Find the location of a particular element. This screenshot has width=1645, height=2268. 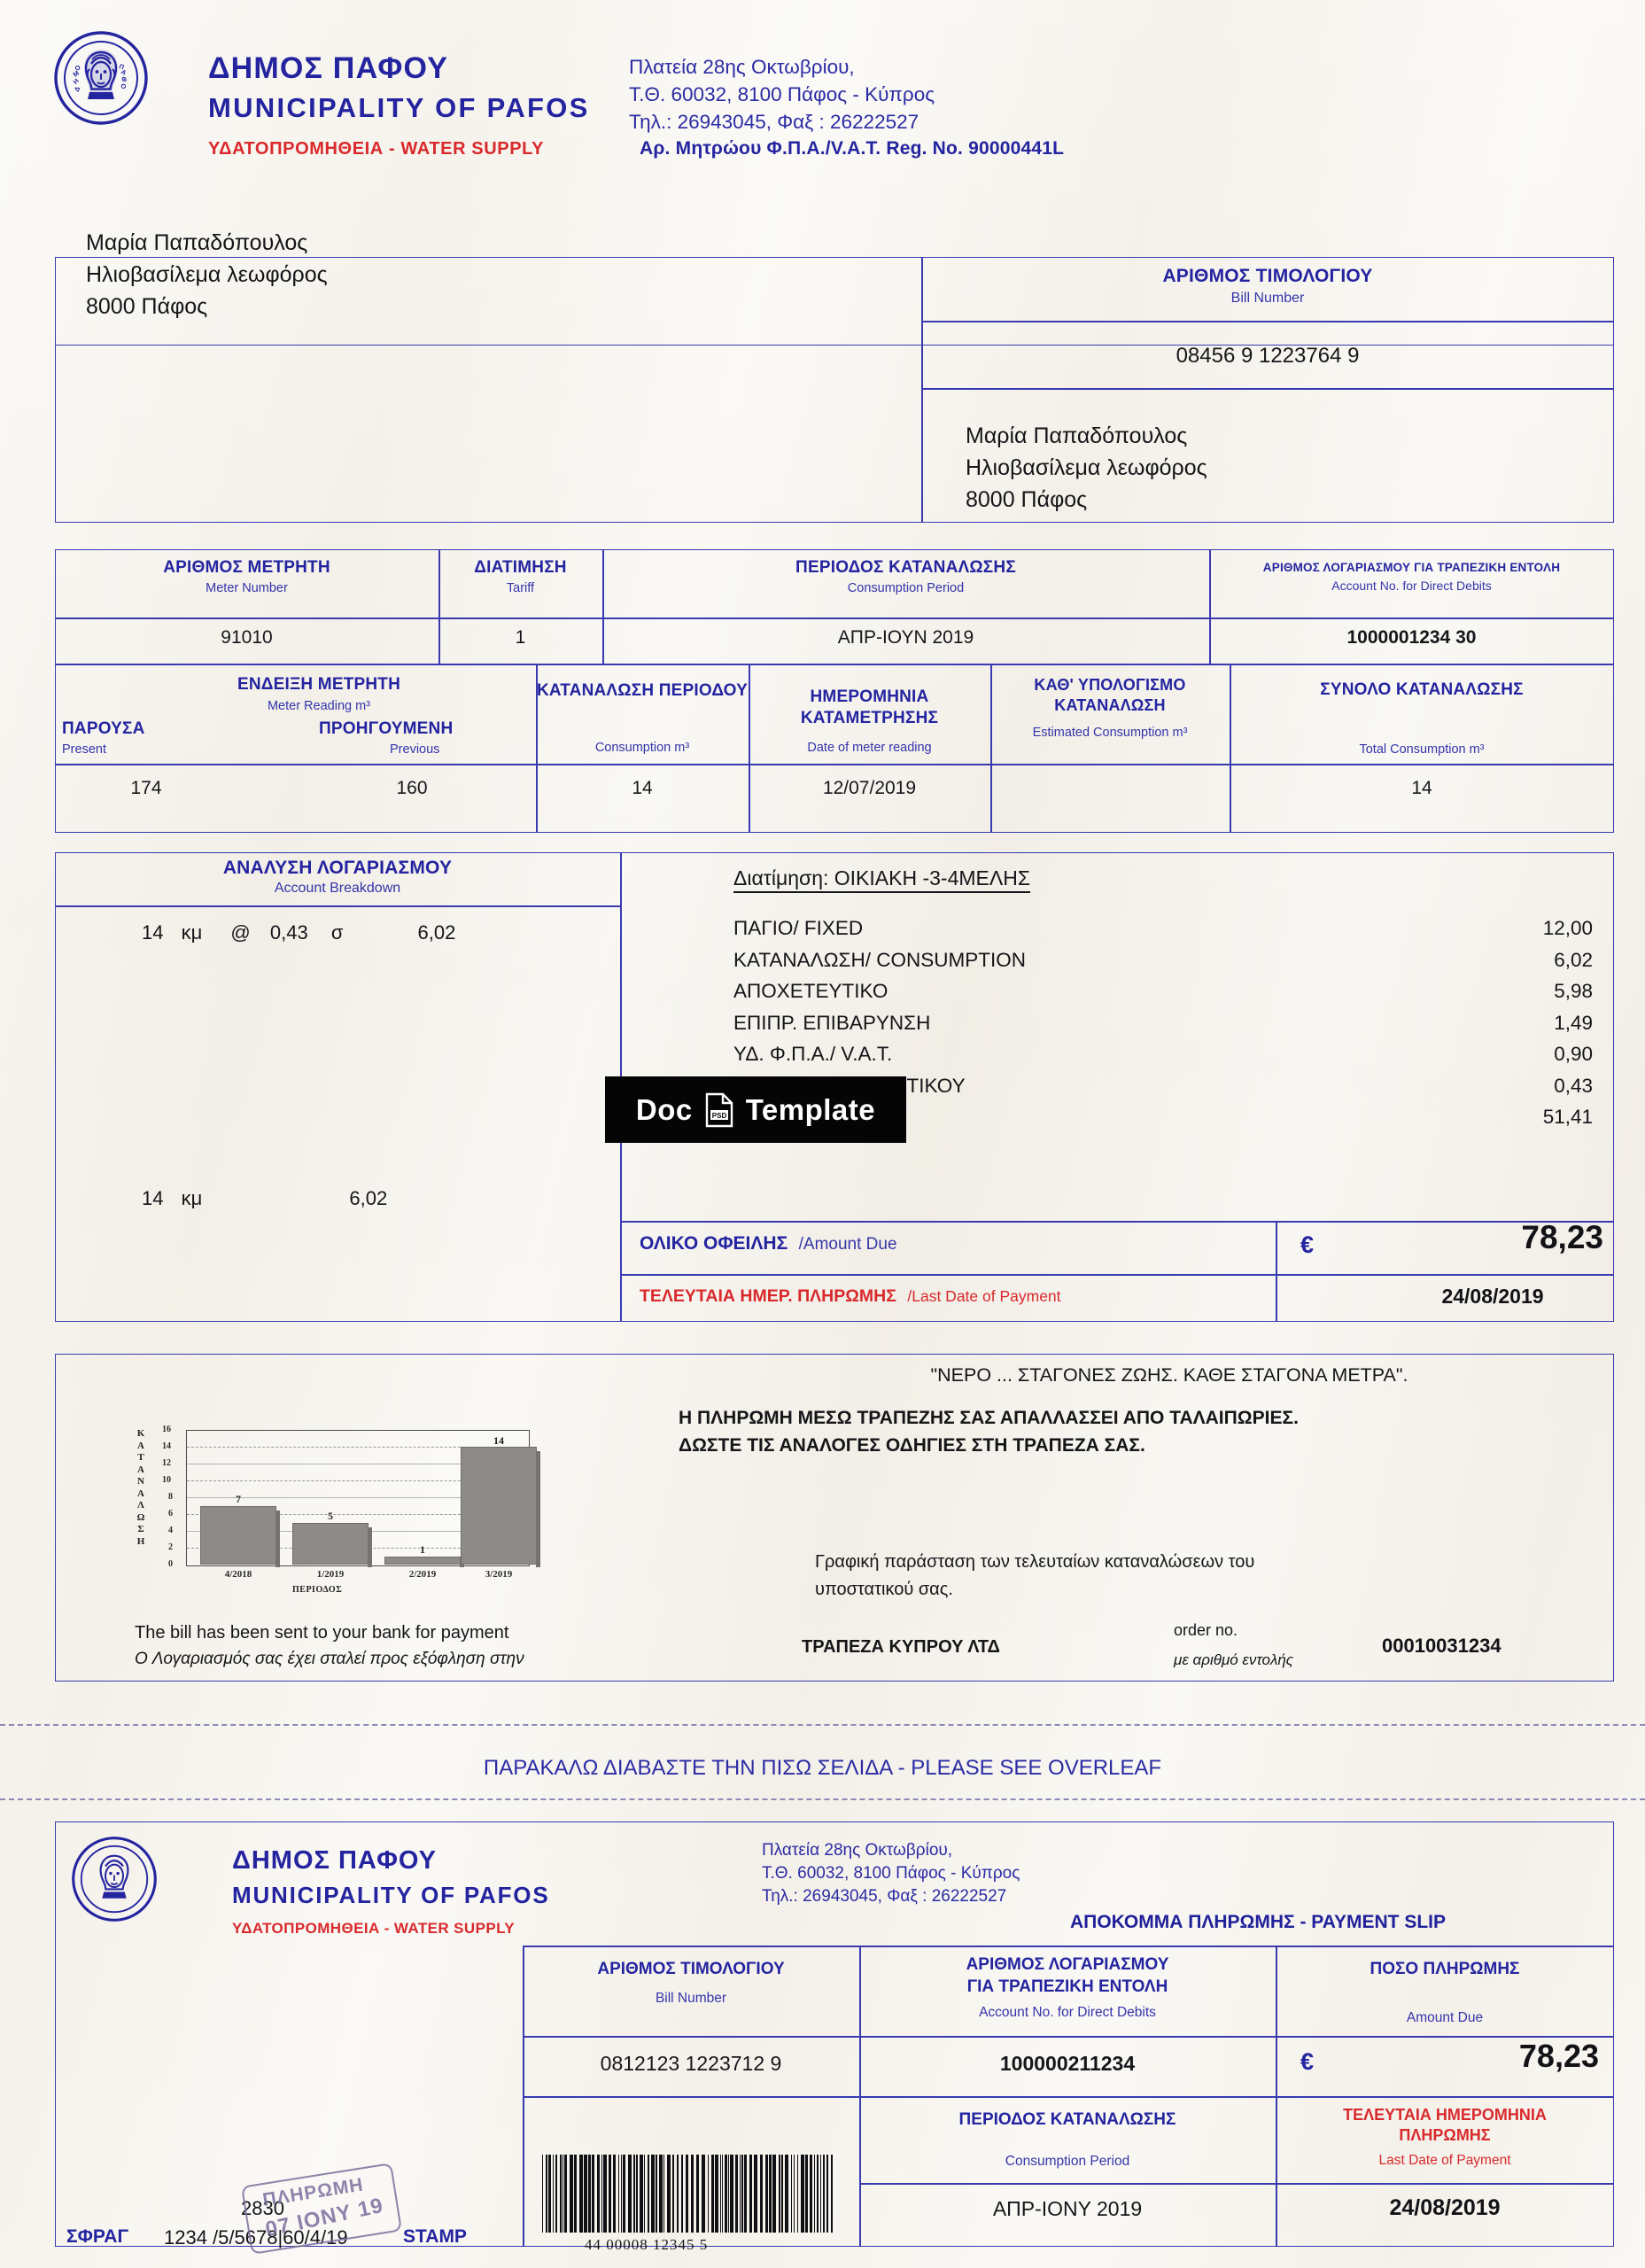

municipality-crest-icon: Δ Η Μ Ο Π Α Φ Ο is located at coordinates (101, 78).